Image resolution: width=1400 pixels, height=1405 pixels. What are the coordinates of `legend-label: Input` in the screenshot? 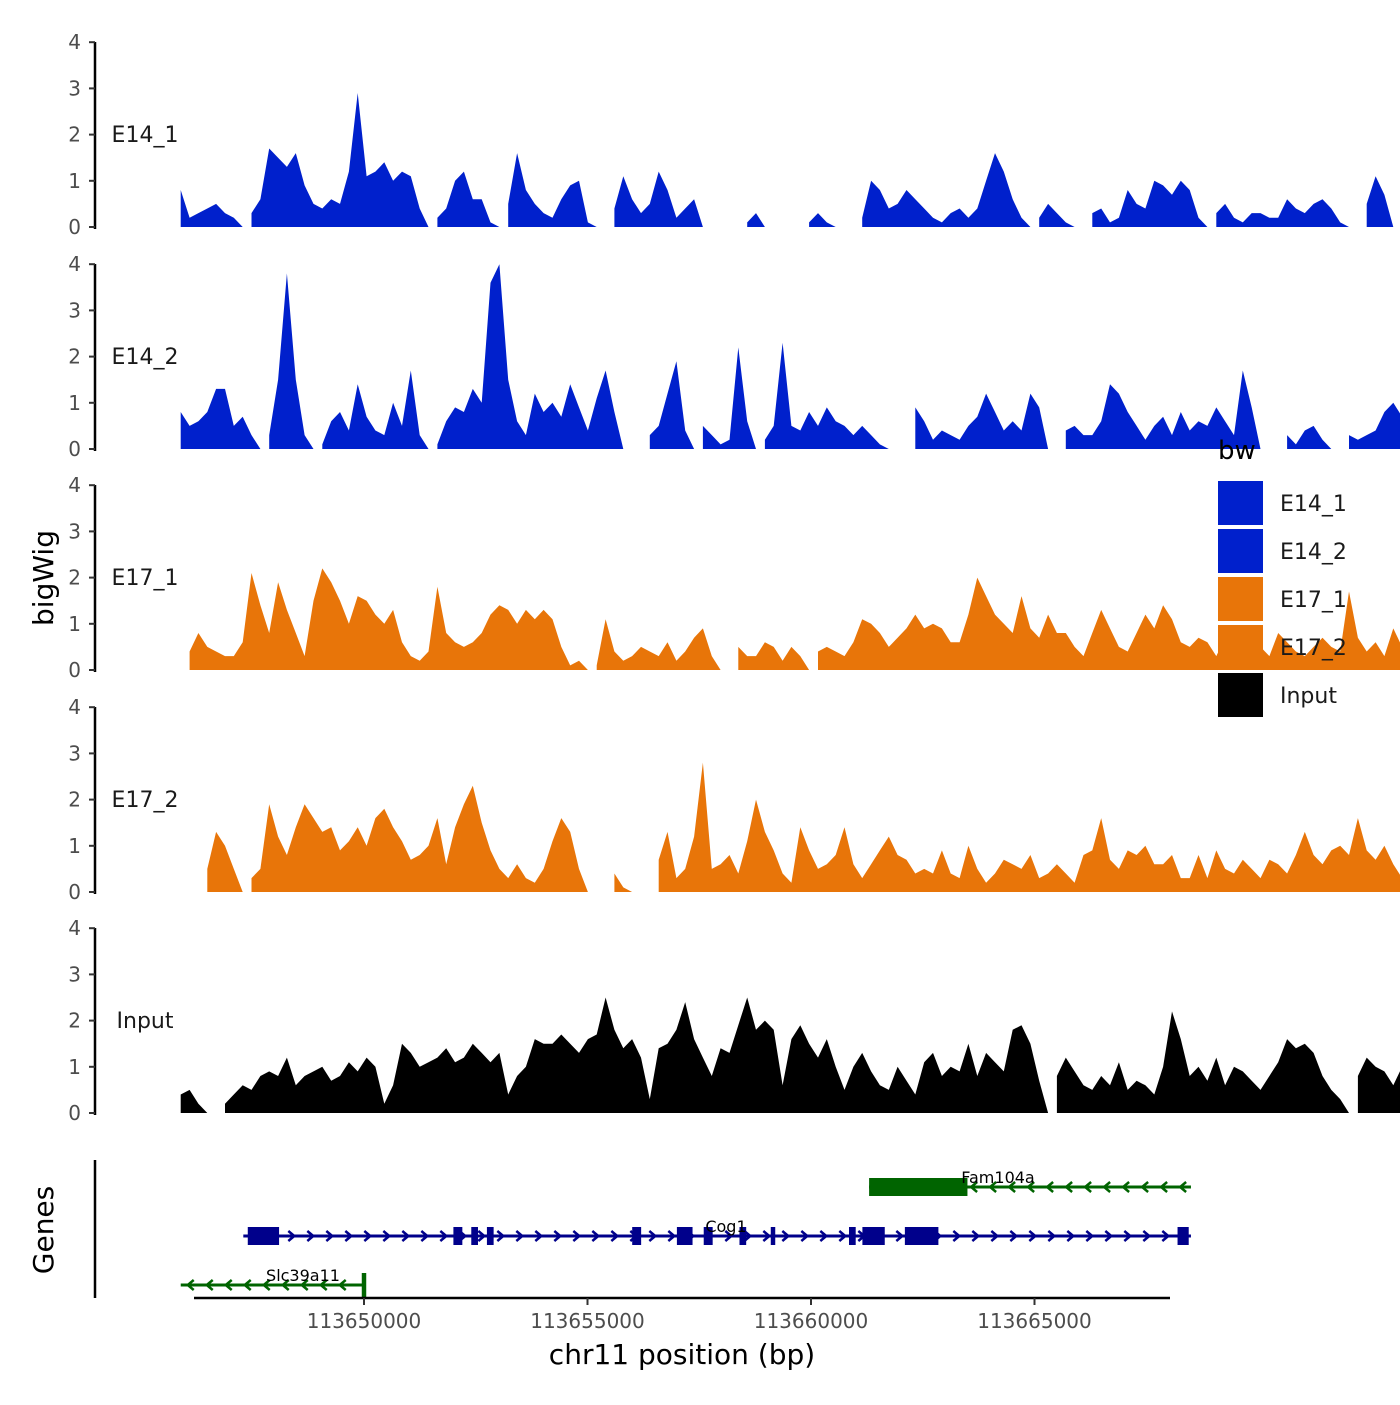 It's located at (1308, 696).